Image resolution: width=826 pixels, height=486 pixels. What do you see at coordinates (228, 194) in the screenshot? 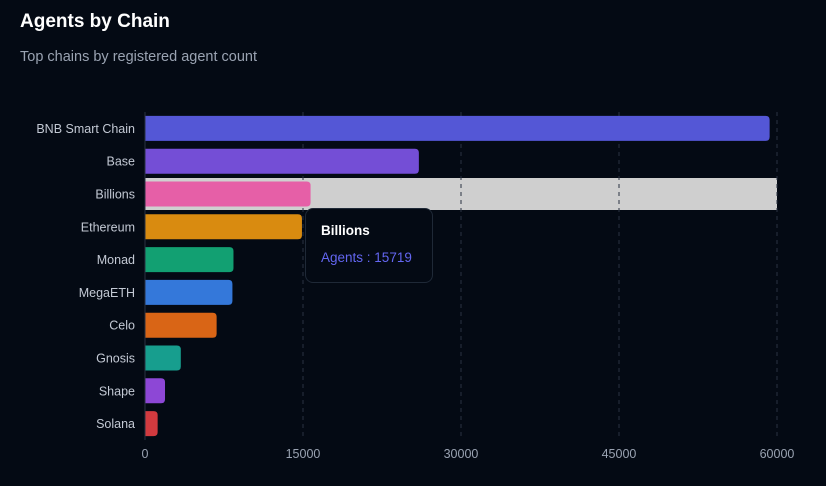
I see `bar-billions` at bounding box center [228, 194].